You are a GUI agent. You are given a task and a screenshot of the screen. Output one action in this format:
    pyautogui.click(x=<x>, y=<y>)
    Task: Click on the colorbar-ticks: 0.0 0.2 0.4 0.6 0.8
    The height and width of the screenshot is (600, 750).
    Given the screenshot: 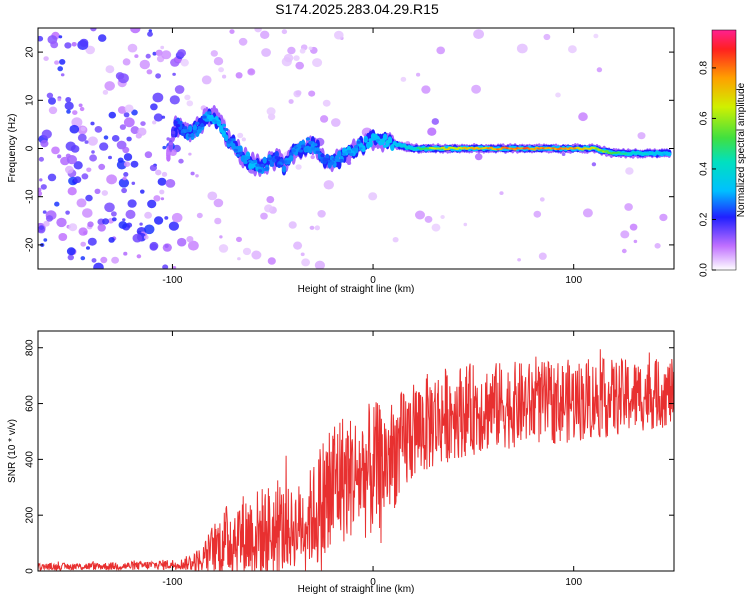 What is the action you would take?
    pyautogui.click(x=707, y=169)
    